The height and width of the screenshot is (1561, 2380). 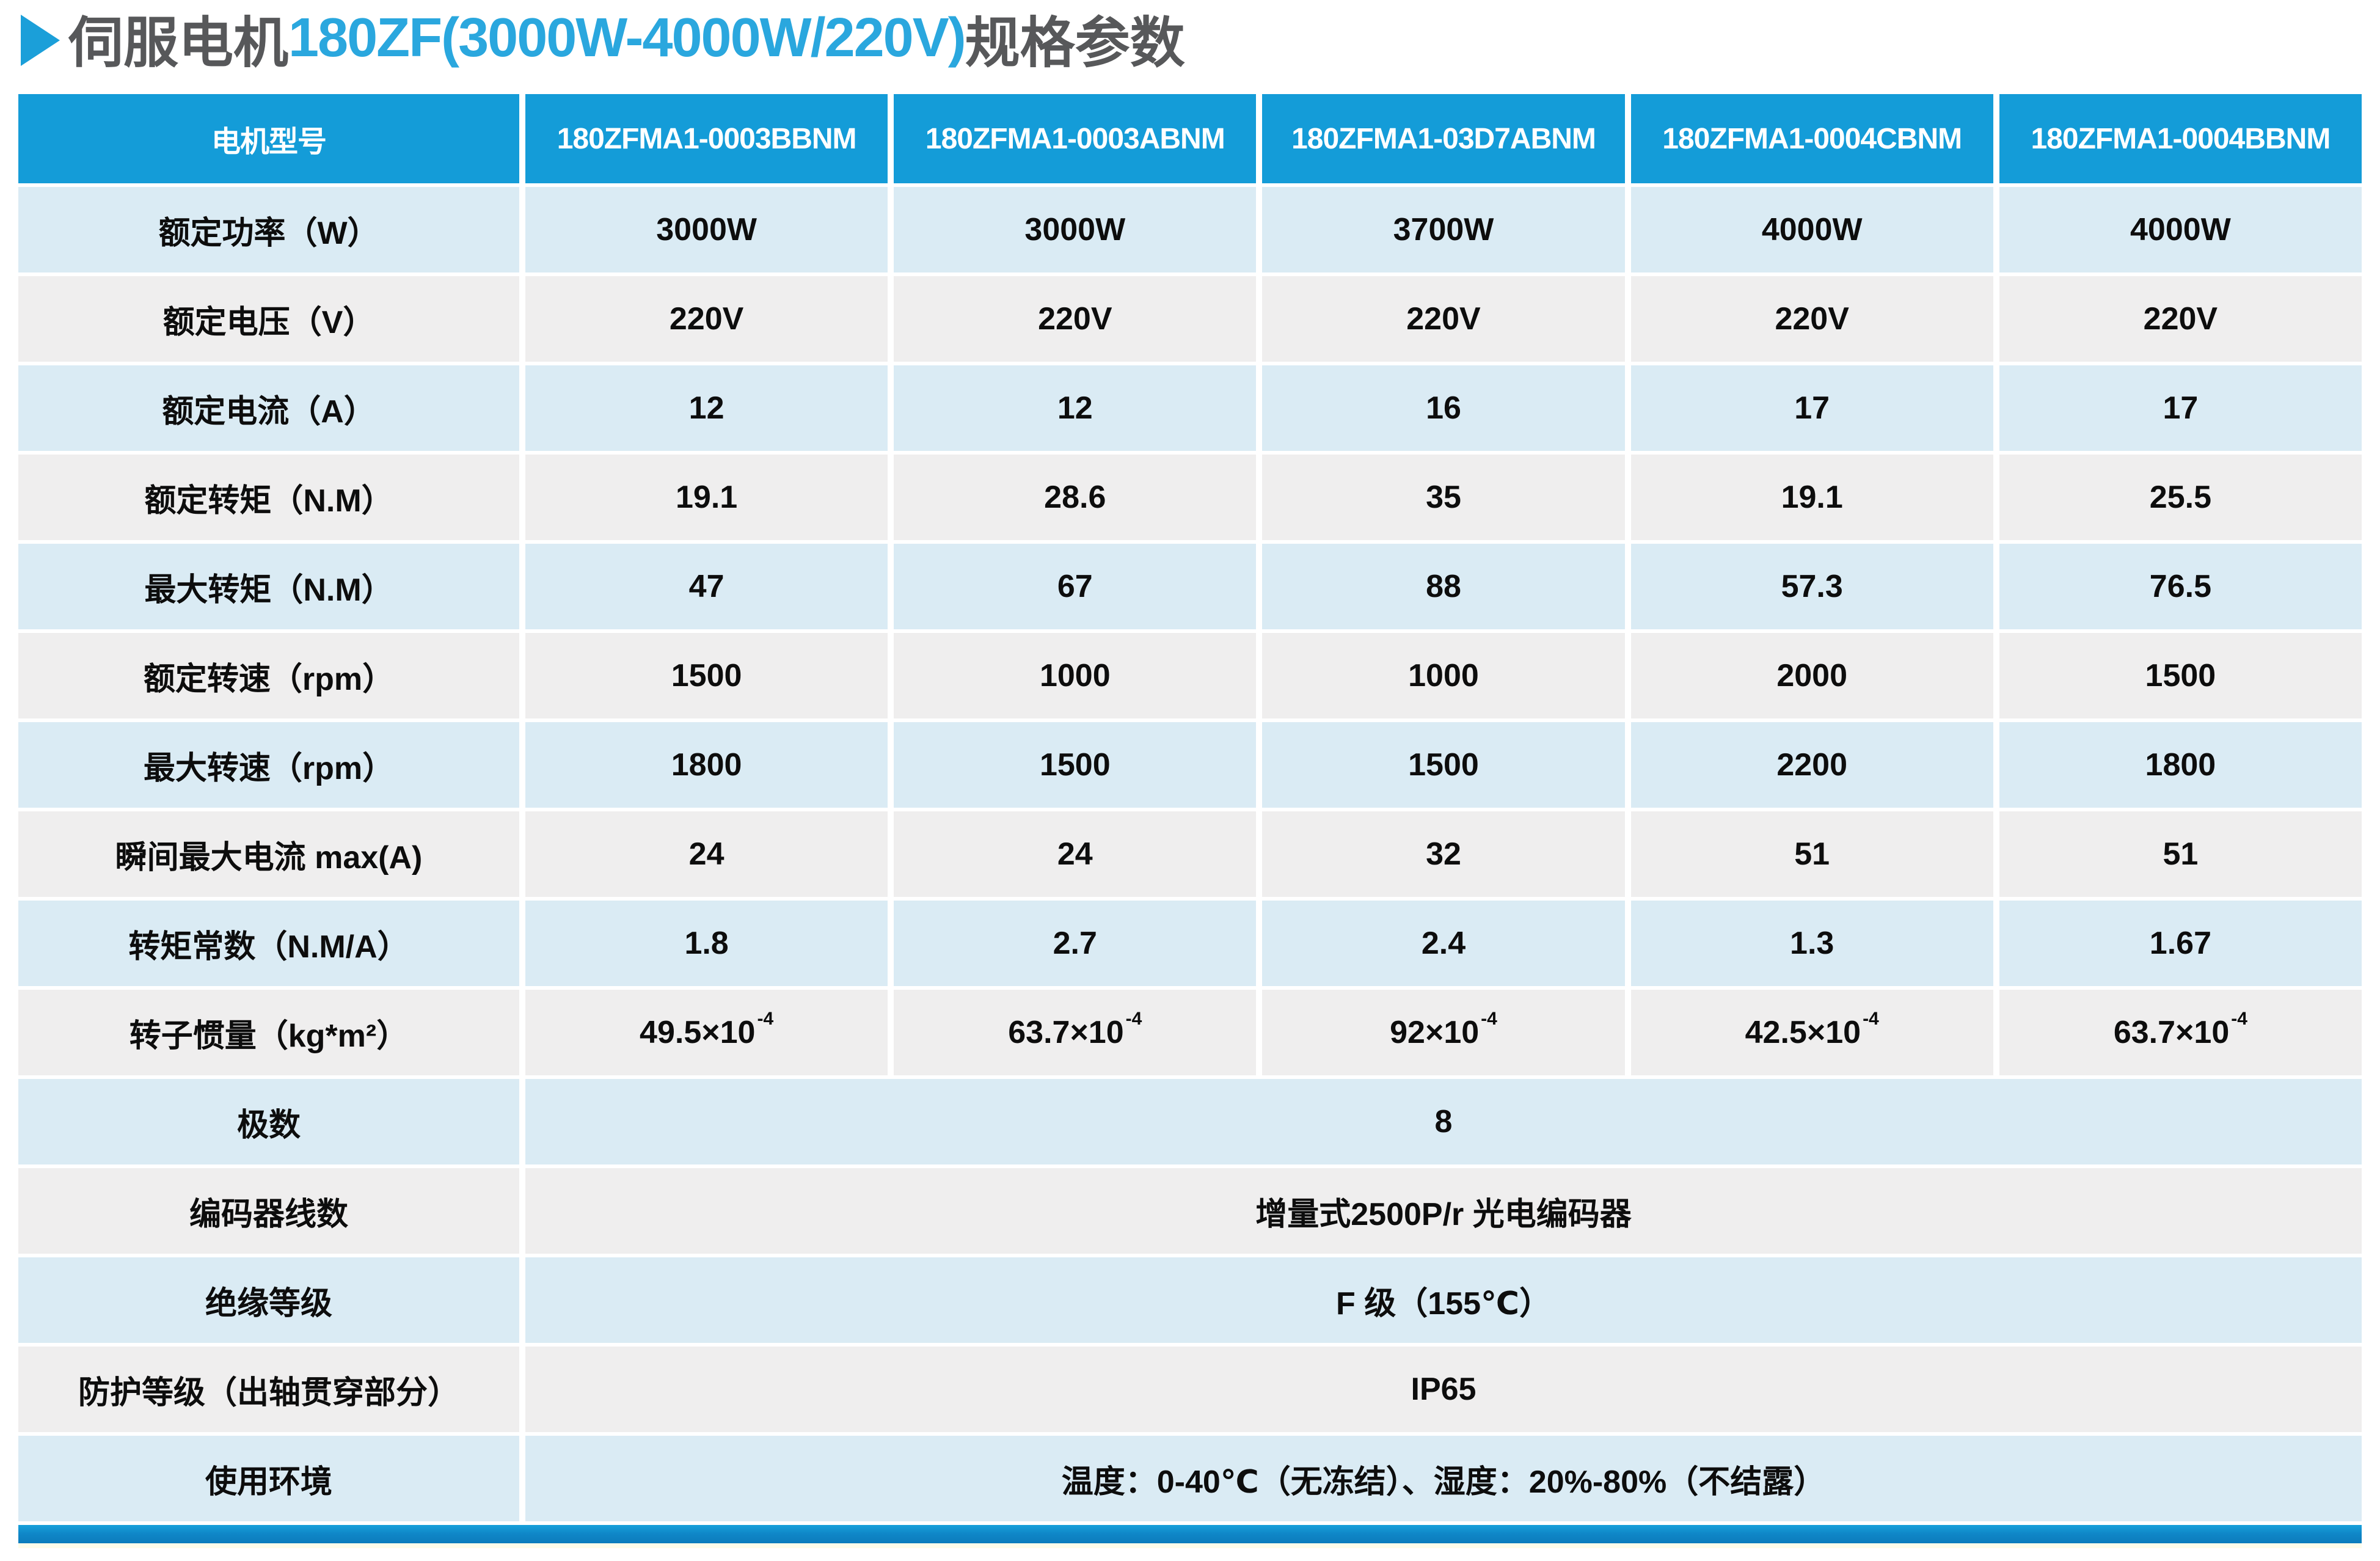 What do you see at coordinates (268, 1479) in the screenshot?
I see `label-operating-environment: 使用环境` at bounding box center [268, 1479].